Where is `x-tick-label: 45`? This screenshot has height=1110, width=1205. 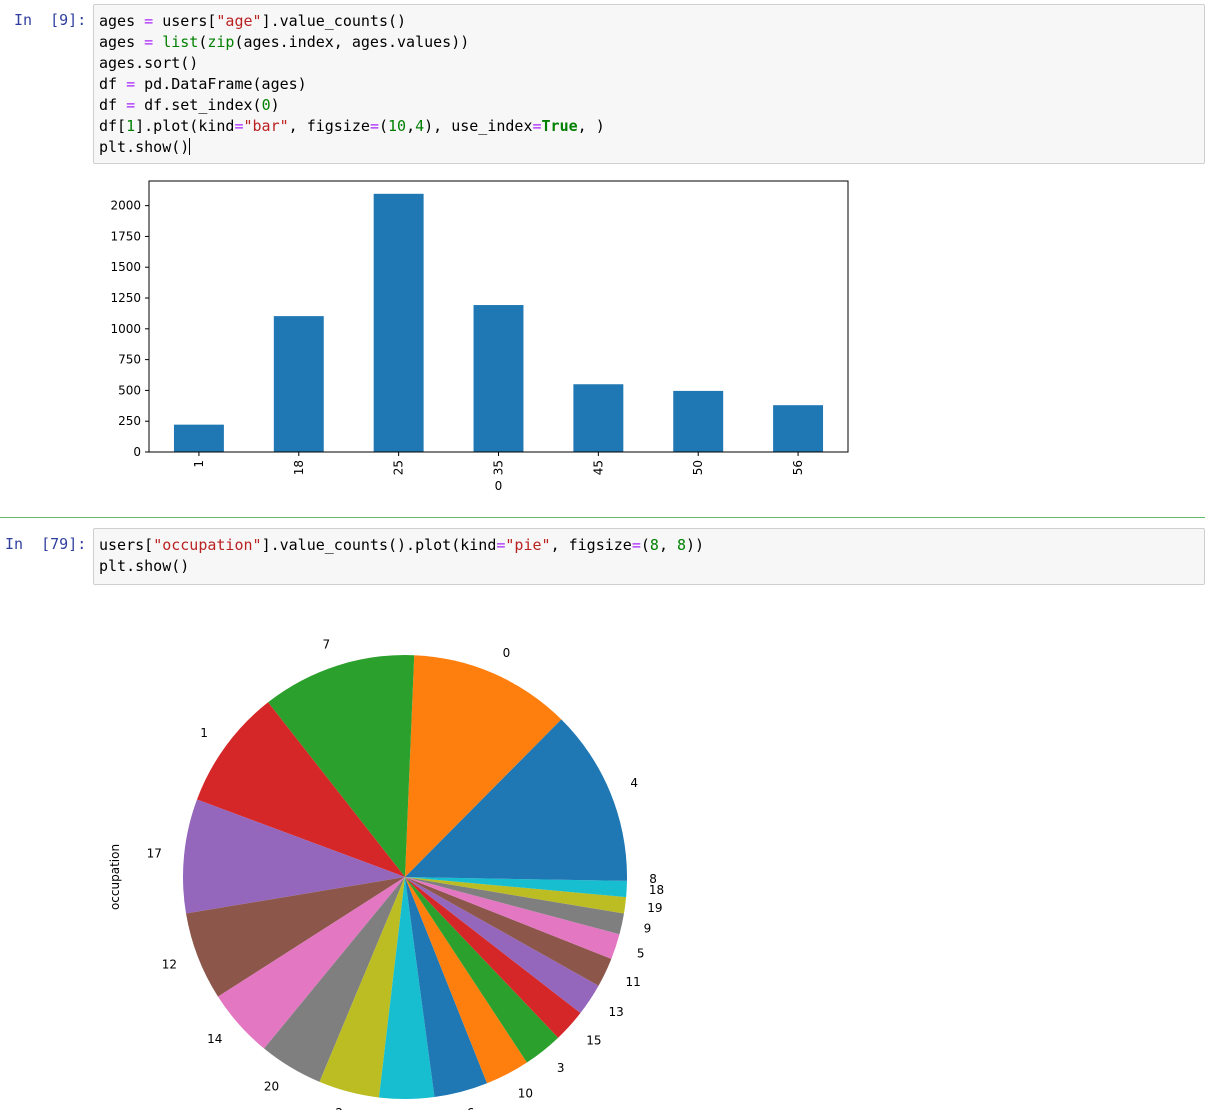
x-tick-label: 45 is located at coordinates (598, 467).